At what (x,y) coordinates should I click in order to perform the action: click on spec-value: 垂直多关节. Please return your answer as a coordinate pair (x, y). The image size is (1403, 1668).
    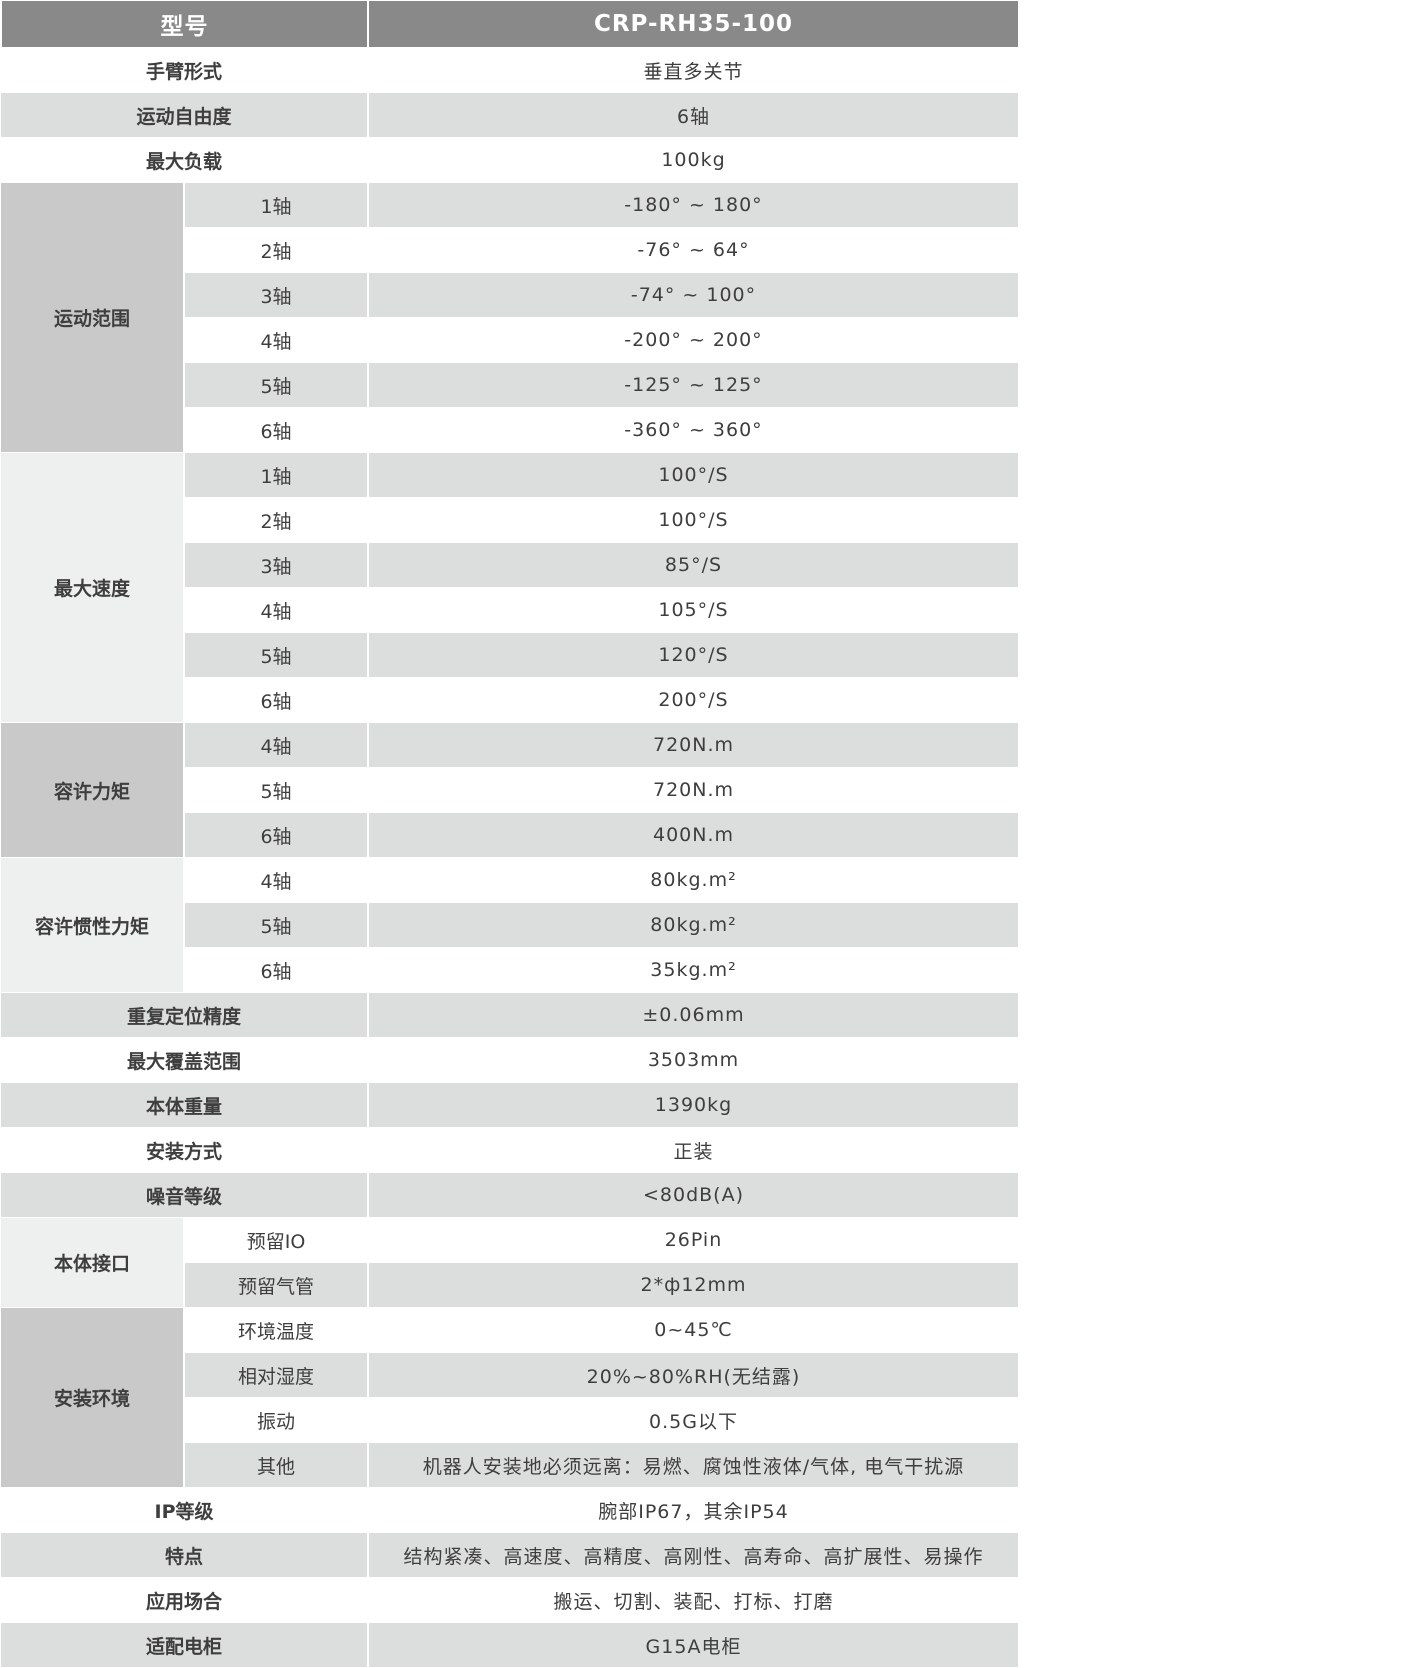
    Looking at the image, I should click on (693, 70).